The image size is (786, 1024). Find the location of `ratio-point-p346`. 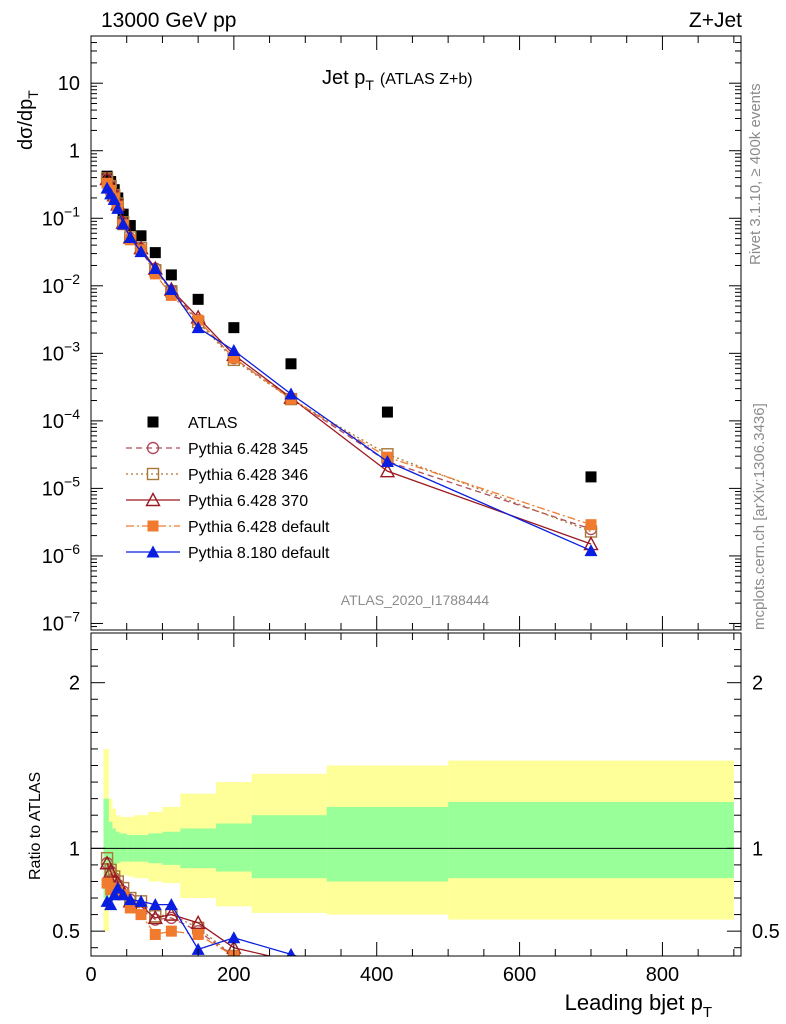

ratio-point-p346 is located at coordinates (107, 858).